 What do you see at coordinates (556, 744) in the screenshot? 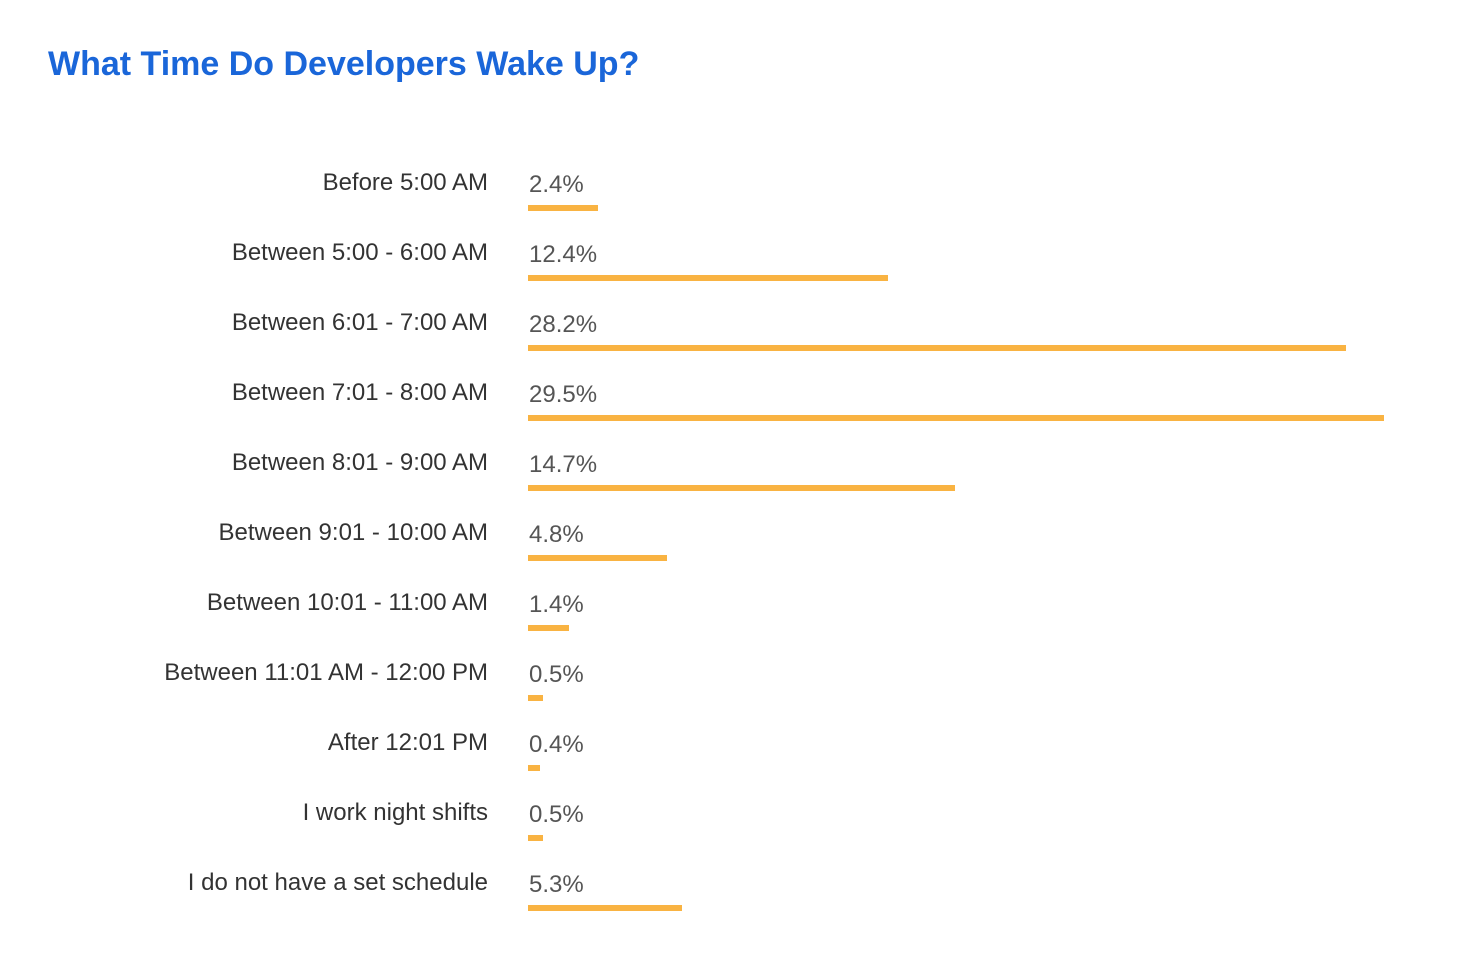
I see `value-label: 0.4%` at bounding box center [556, 744].